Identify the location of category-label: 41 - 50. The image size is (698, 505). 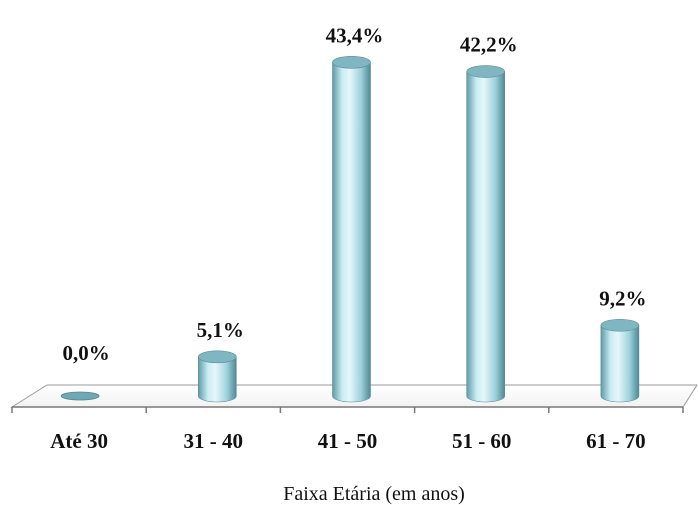
(348, 441).